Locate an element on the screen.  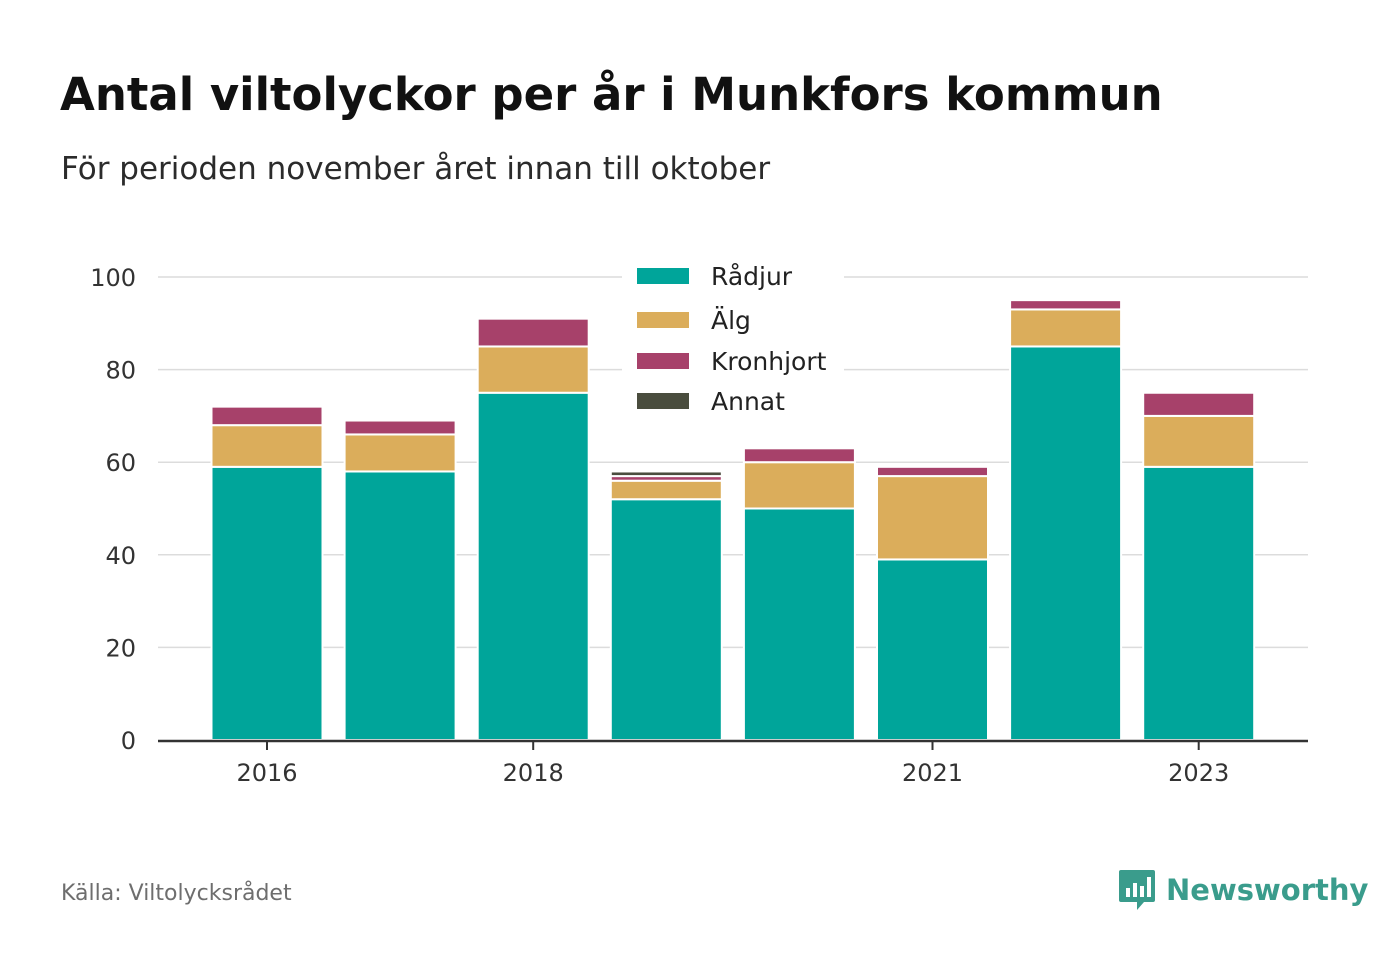
legend-item-rådjur: Rådjur is located at coordinates (715, 276).